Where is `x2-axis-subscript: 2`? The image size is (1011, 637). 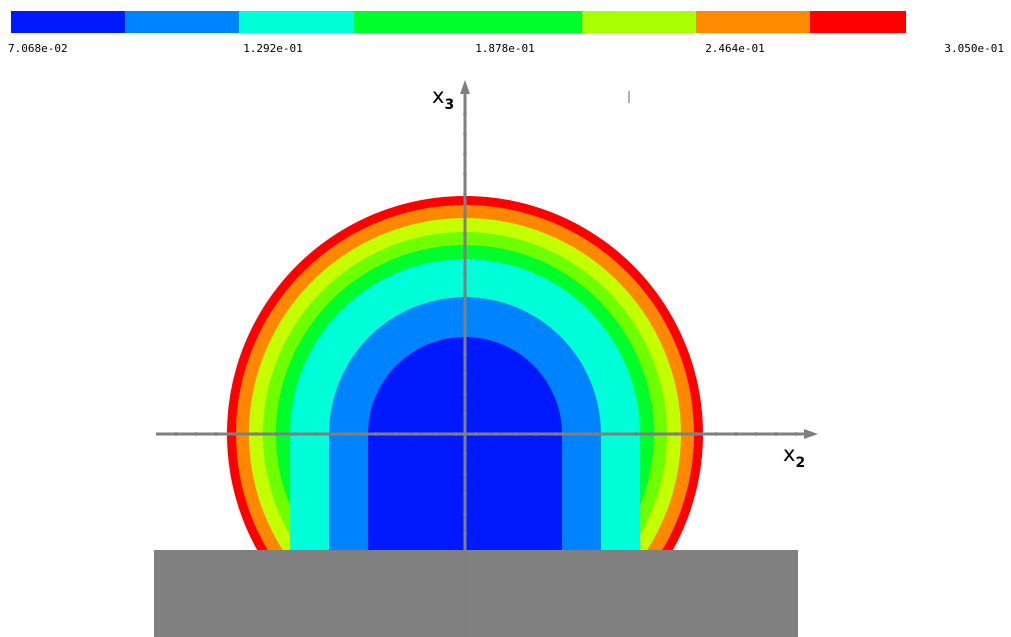
x2-axis-subscript: 2 is located at coordinates (800, 463).